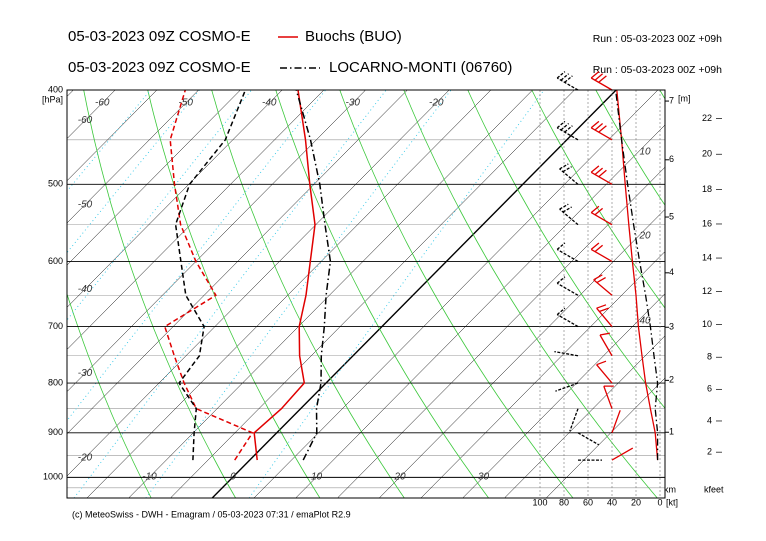  What do you see at coordinates (353, 36) in the screenshot?
I see `legend-label: Buochs (BUO)` at bounding box center [353, 36].